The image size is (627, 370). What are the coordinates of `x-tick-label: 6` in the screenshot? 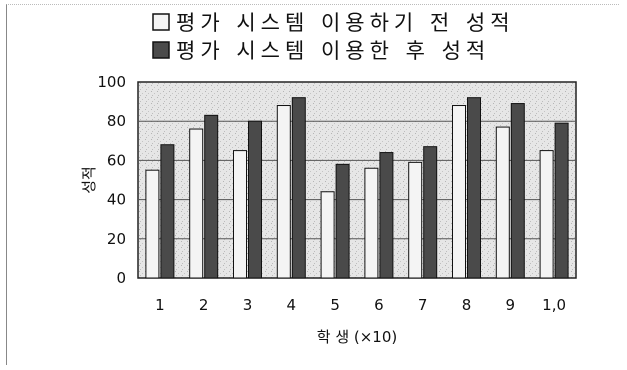 It's located at (379, 305).